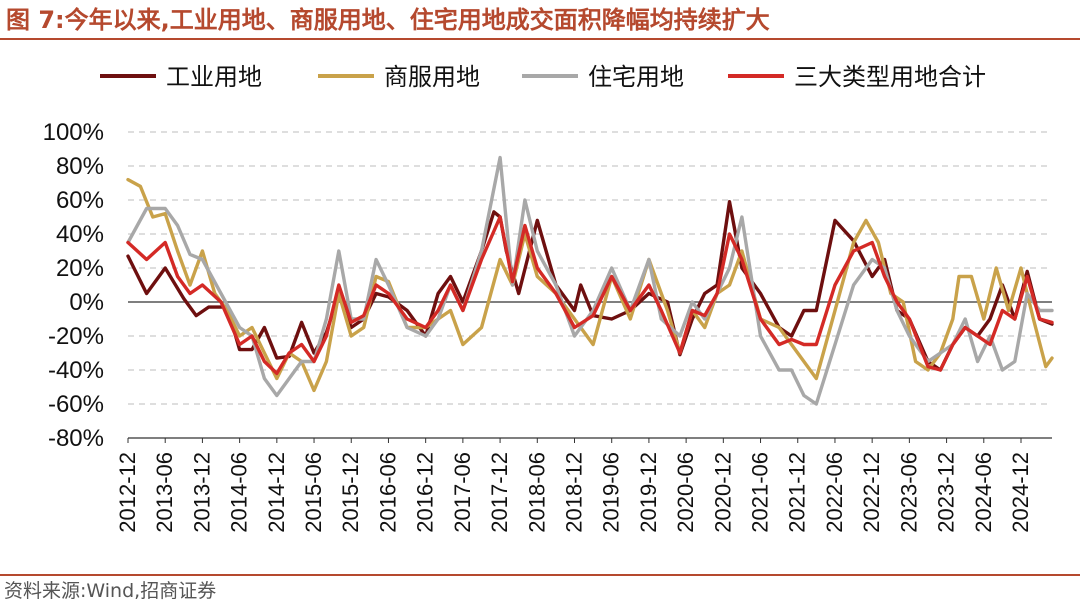  I want to click on x-tick-label: 2013-06, so click(164, 492).